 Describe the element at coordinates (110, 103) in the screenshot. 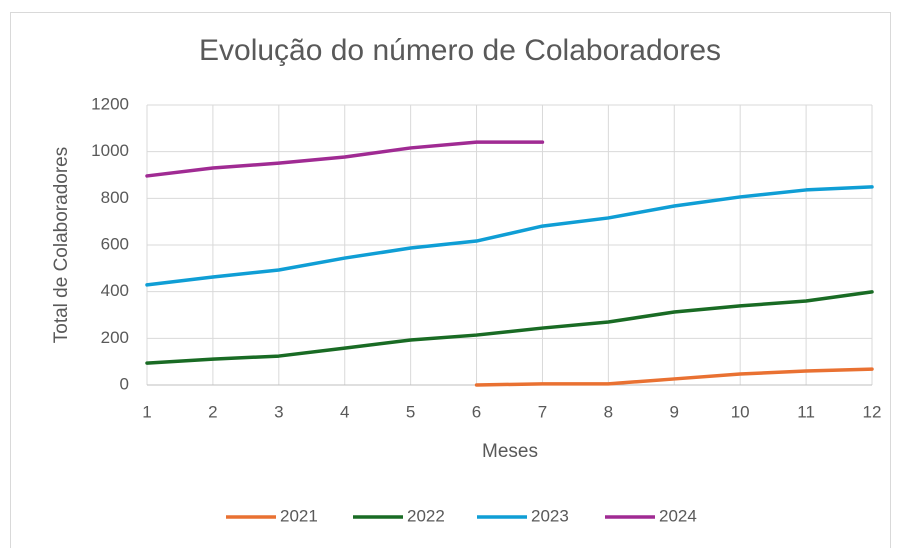

I see `y-tick-label: 1200` at that location.